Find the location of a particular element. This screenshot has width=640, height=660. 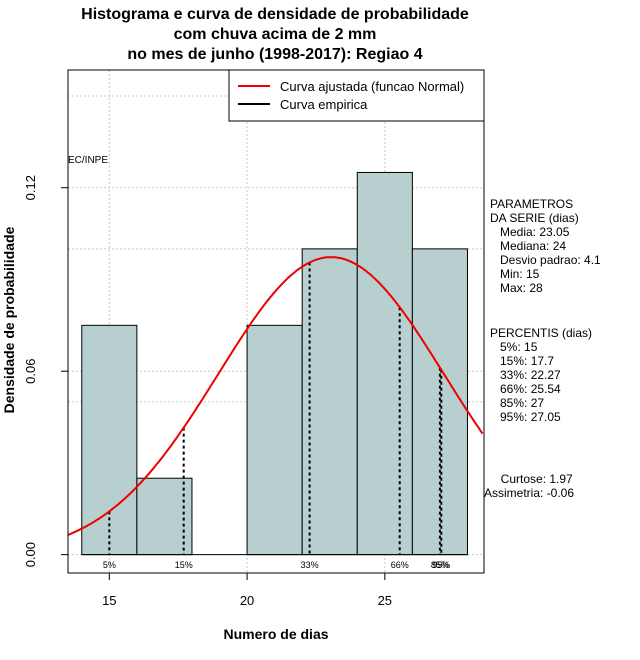

percentile-95: 95%: 27.05 is located at coordinates (525, 417).